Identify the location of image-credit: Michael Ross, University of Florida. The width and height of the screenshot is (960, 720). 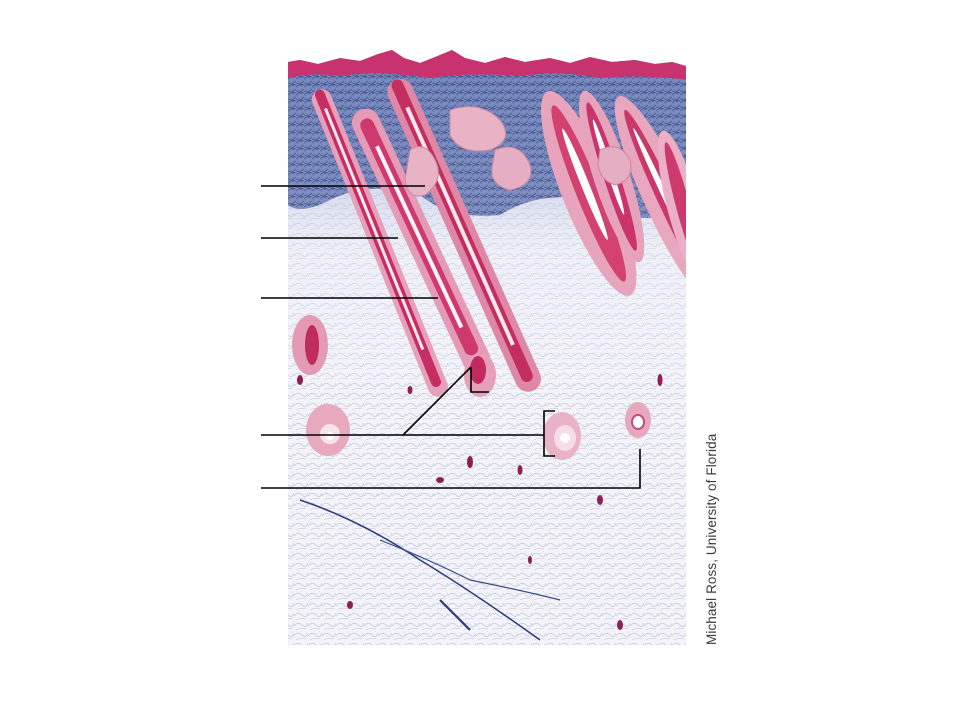
(711, 539).